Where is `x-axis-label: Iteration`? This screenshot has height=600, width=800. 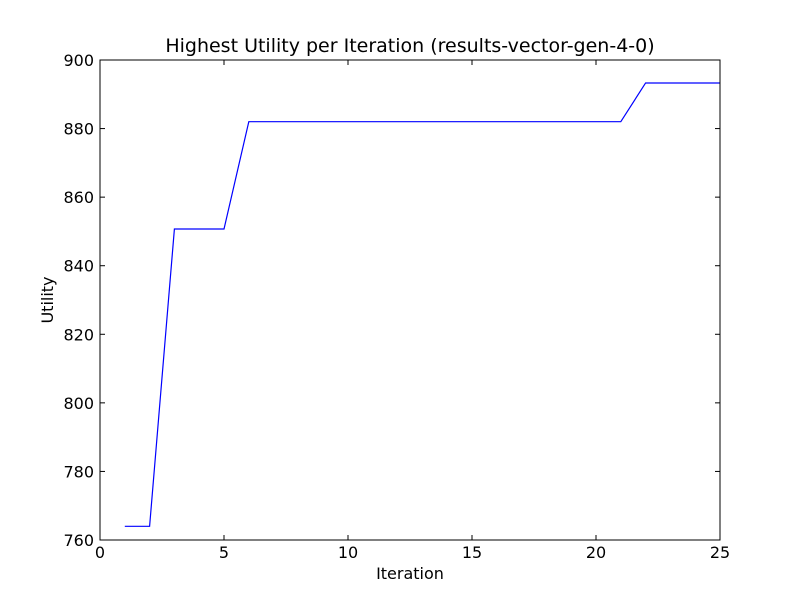 x-axis-label: Iteration is located at coordinates (410, 573).